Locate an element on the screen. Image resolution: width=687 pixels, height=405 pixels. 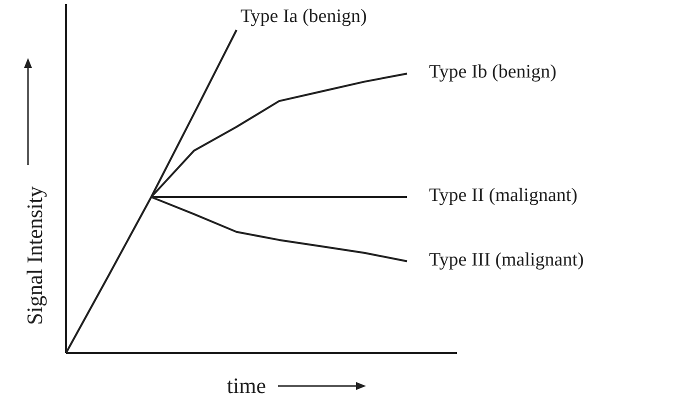
series-label: Type II (malignant) is located at coordinates (503, 195).